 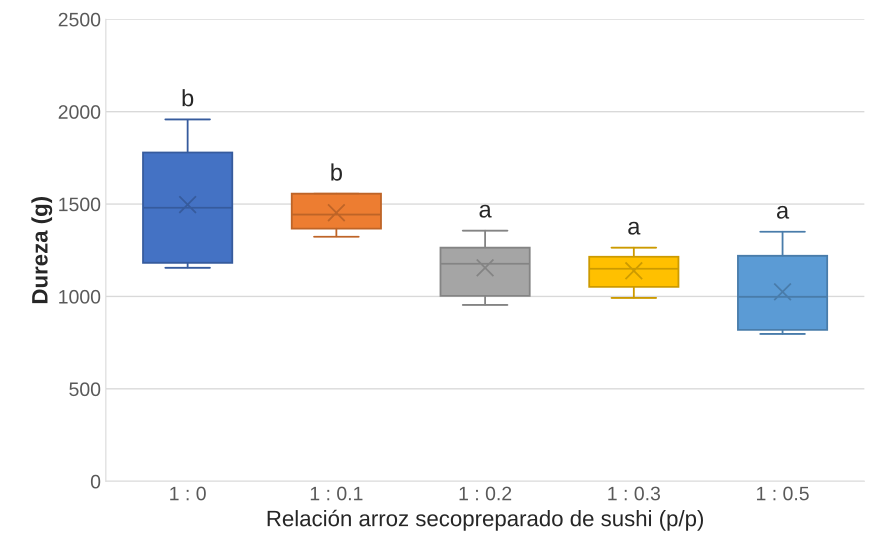 What do you see at coordinates (485, 520) in the screenshot?
I see `x-axis-title: Relación arroz secopreparado de sushi (p/p)` at bounding box center [485, 520].